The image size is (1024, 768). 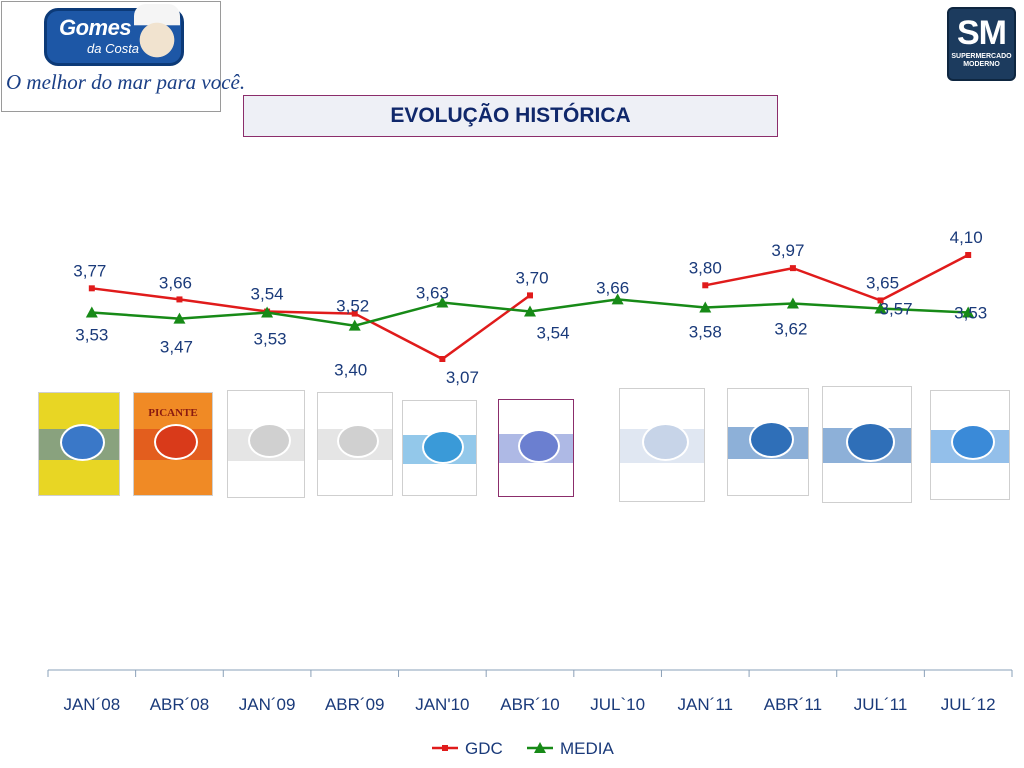 I want to click on chef-mascot-icon, so click(x=157, y=34).